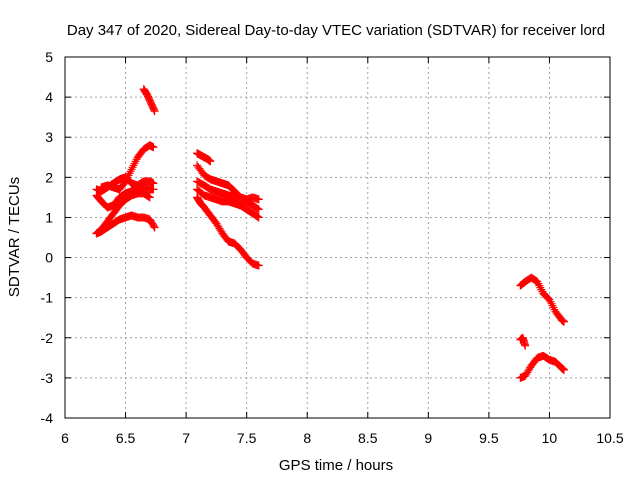 Image resolution: width=640 pixels, height=480 pixels. What do you see at coordinates (149, 100) in the screenshot?
I see `series-track-f` at bounding box center [149, 100].